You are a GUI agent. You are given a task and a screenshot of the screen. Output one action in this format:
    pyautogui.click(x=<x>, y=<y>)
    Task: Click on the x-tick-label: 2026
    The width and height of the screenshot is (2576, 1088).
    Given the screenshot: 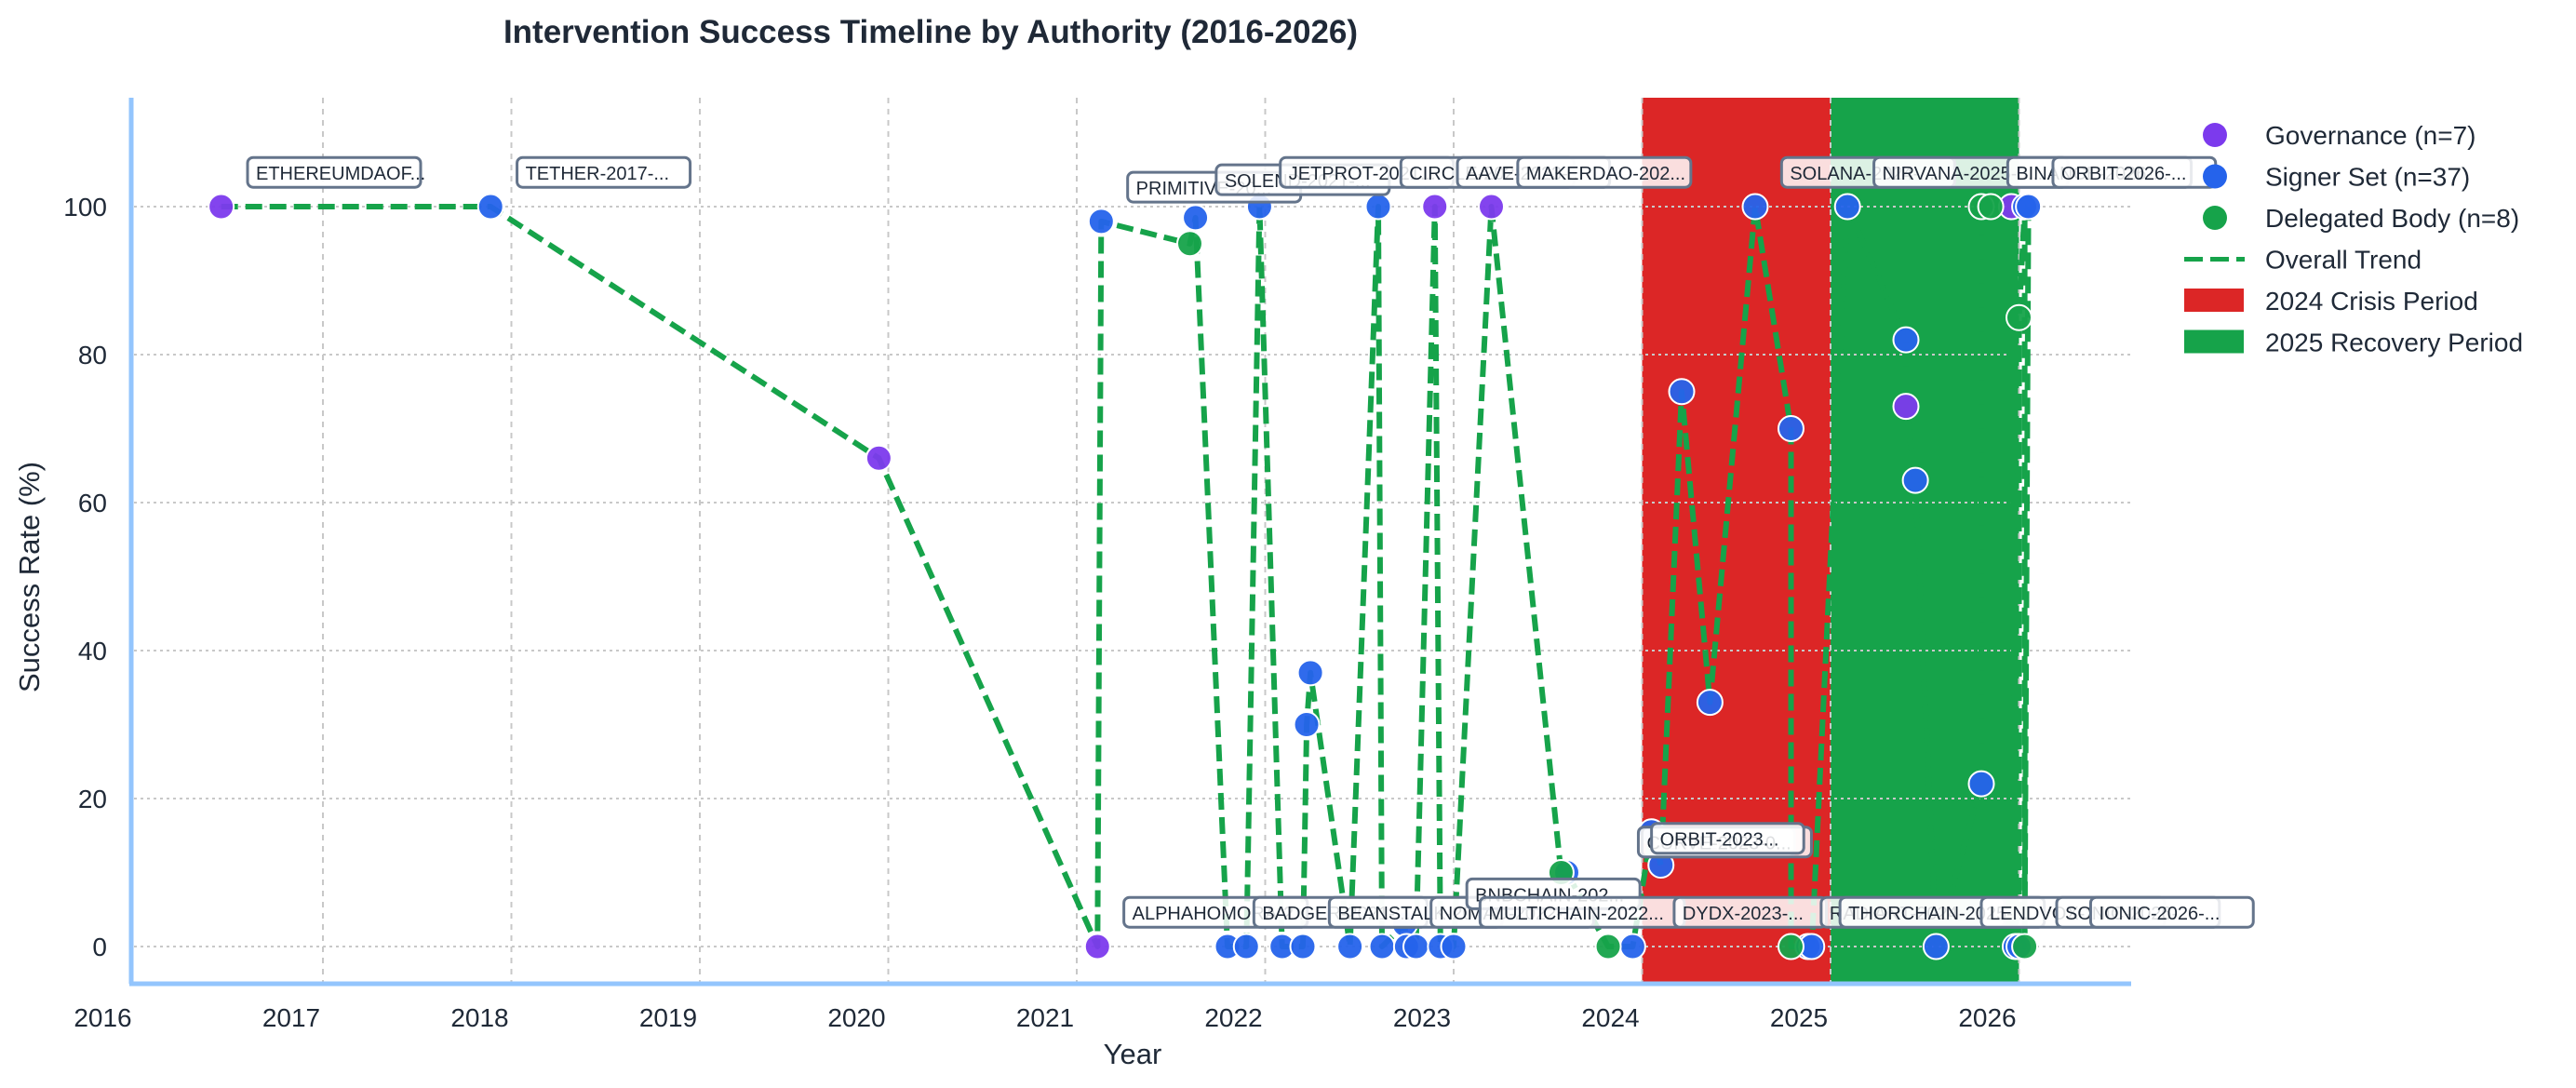 What is the action you would take?
    pyautogui.click(x=1987, y=1017)
    